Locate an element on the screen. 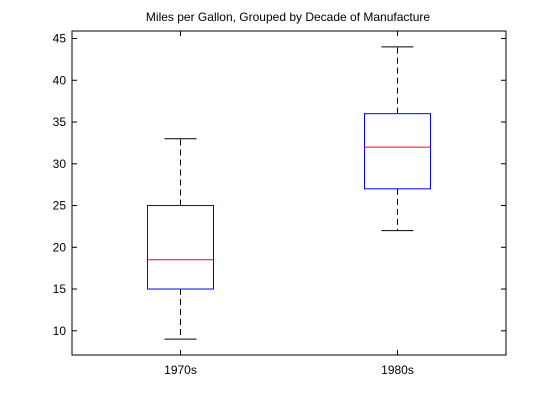 The image size is (560, 420). y-tick-label: 20 is located at coordinates (60, 247).